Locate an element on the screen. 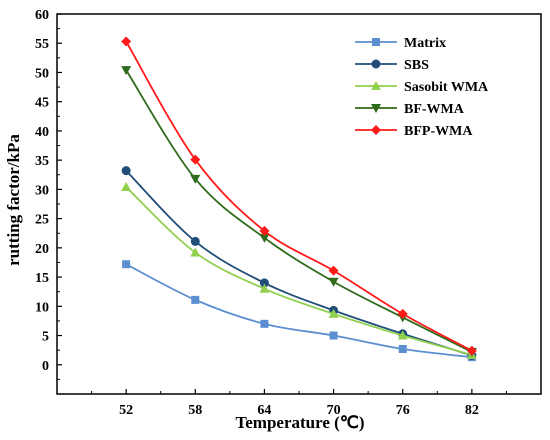  series-line is located at coordinates (298, 311).